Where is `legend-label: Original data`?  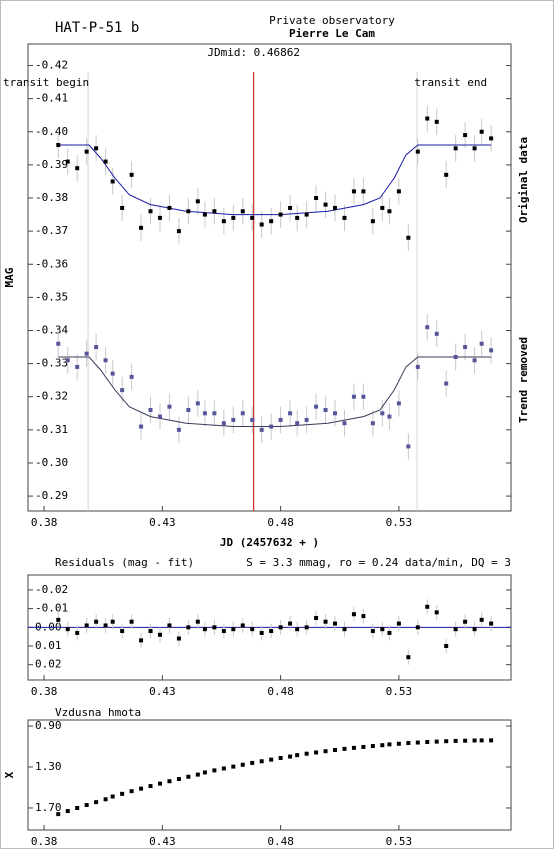 legend-label: Original data is located at coordinates (523, 180).